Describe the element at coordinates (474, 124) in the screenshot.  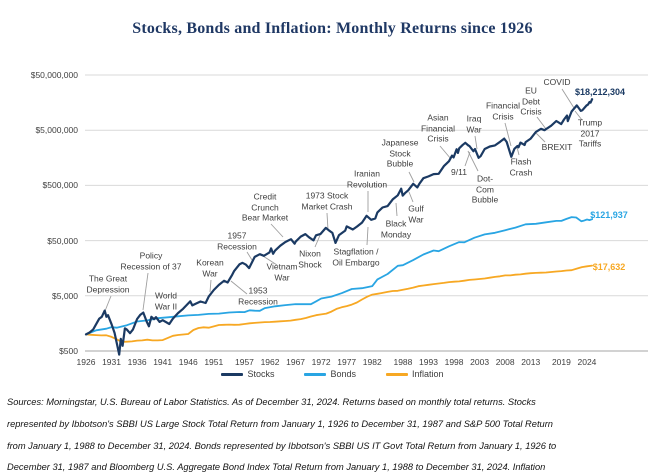
I see `annotation-iraq-war: Iraq War` at that location.